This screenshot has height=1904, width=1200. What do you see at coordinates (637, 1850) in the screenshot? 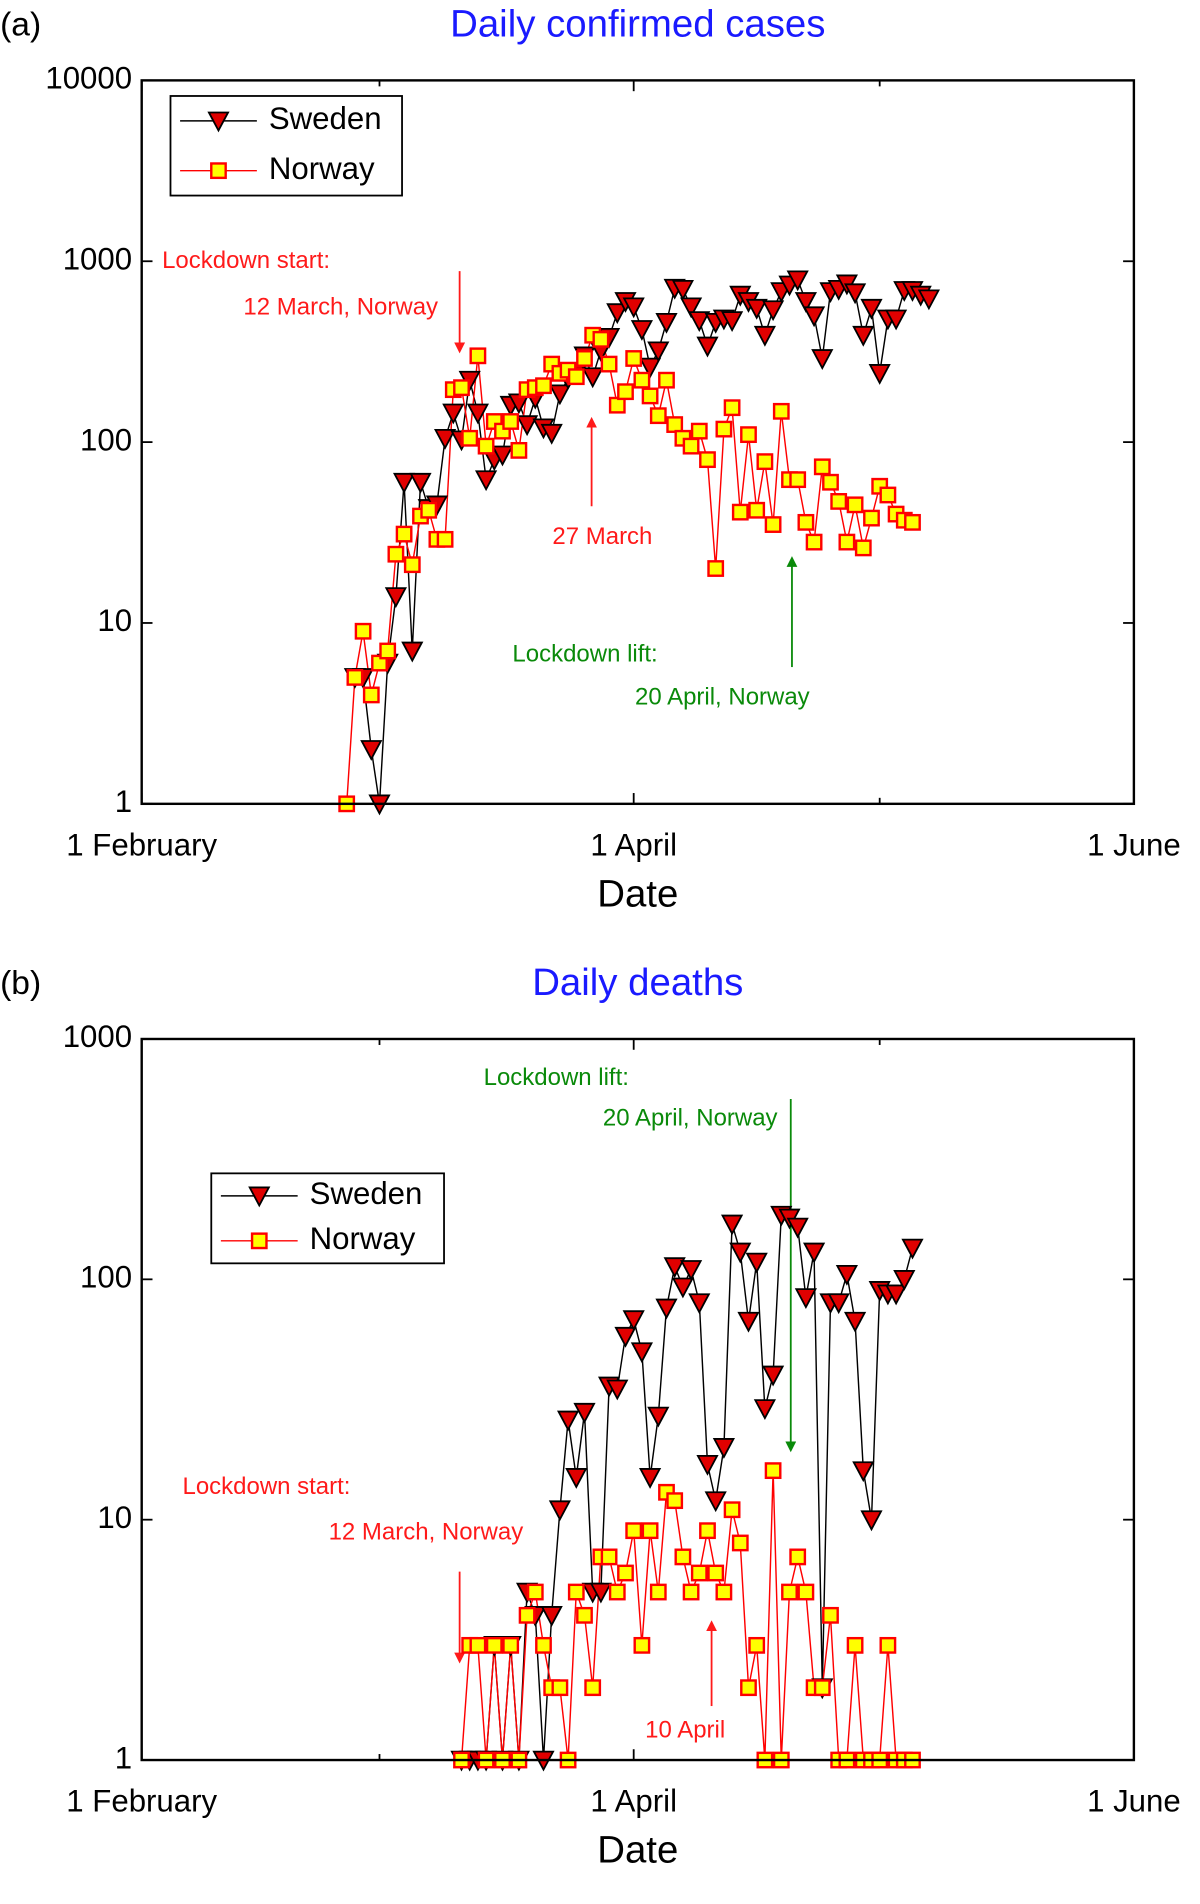
I see `x-axis-label: Date` at bounding box center [637, 1850].